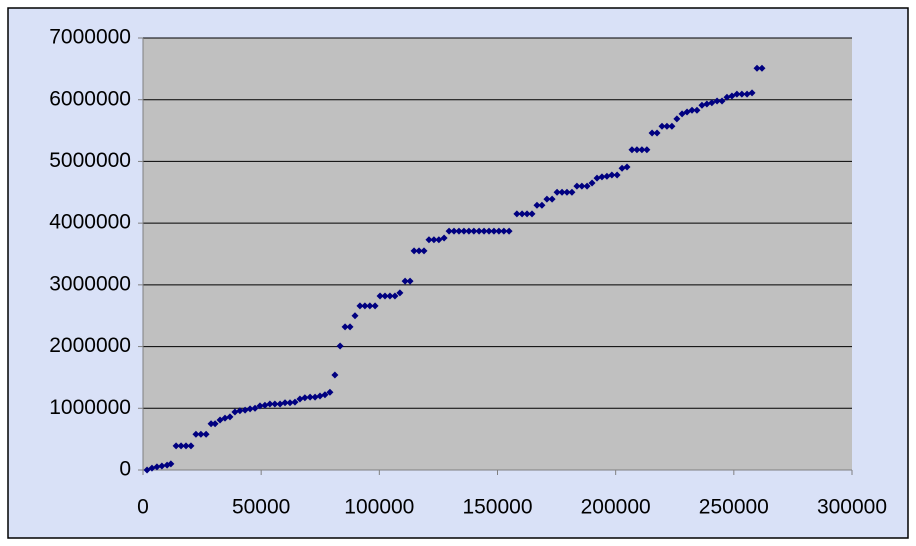 This screenshot has width=916, height=546. What do you see at coordinates (734, 507) in the screenshot?
I see `x-tick-label: 250000` at bounding box center [734, 507].